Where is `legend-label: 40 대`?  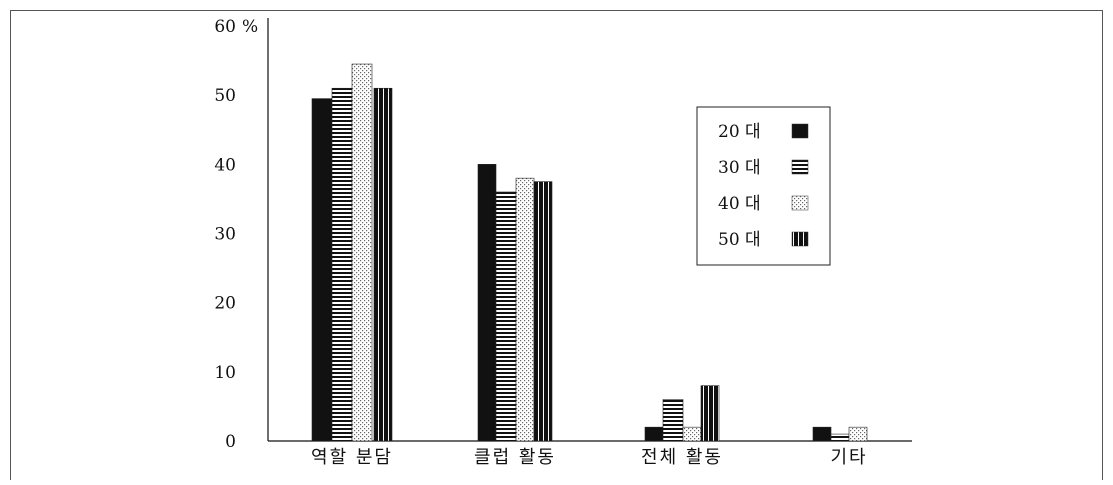 legend-label: 40 대 is located at coordinates (739, 204).